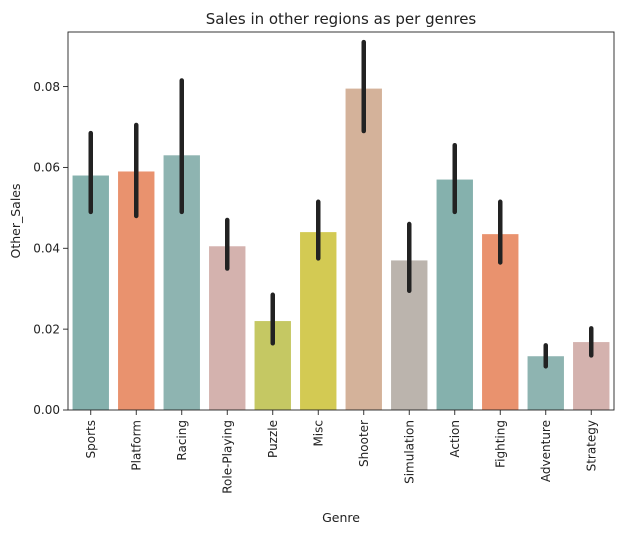  Describe the element at coordinates (15, 220) in the screenshot. I see `y-axis-label: Other_Sales` at that location.